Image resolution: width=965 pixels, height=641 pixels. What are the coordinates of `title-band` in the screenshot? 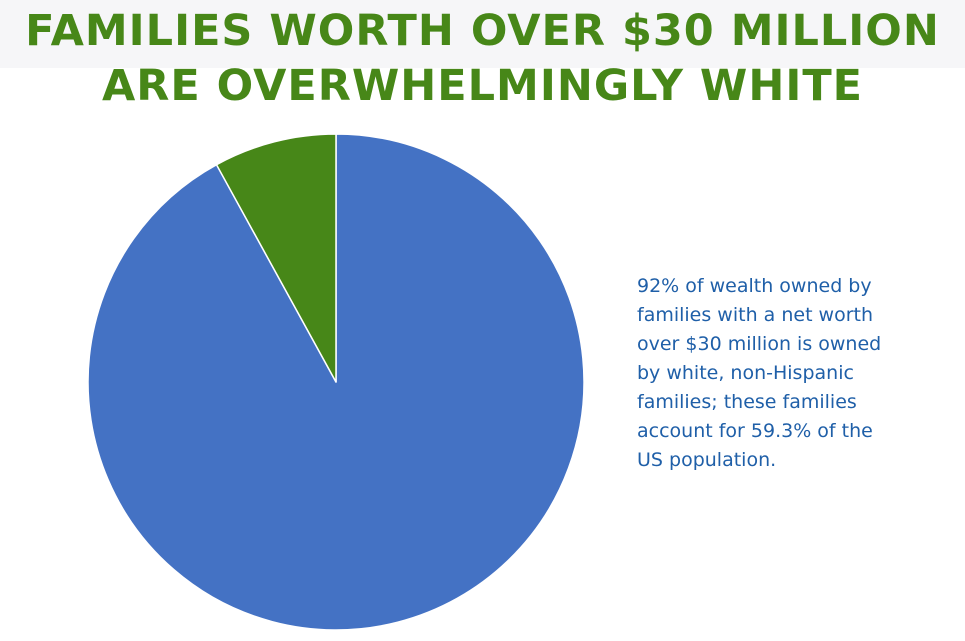 It's located at (482, 34).